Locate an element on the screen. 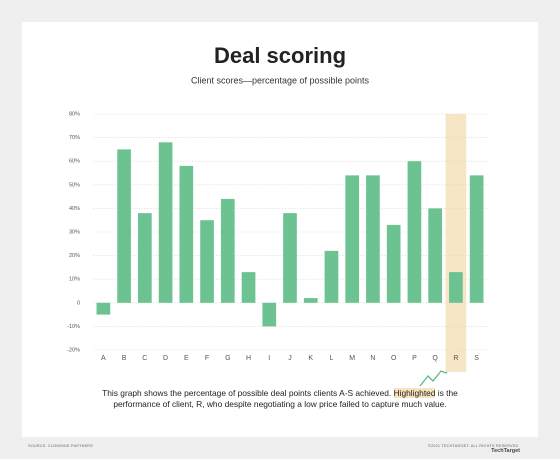 The image size is (560, 459). x-tick-label: K is located at coordinates (310, 358).